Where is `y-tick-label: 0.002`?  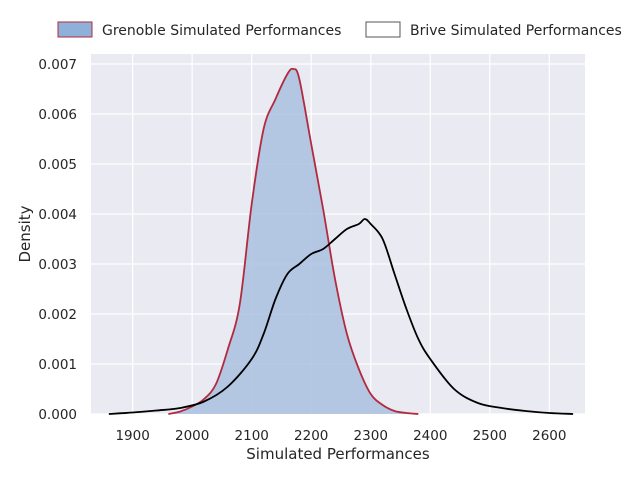 y-tick-label: 0.002 is located at coordinates (57, 315).